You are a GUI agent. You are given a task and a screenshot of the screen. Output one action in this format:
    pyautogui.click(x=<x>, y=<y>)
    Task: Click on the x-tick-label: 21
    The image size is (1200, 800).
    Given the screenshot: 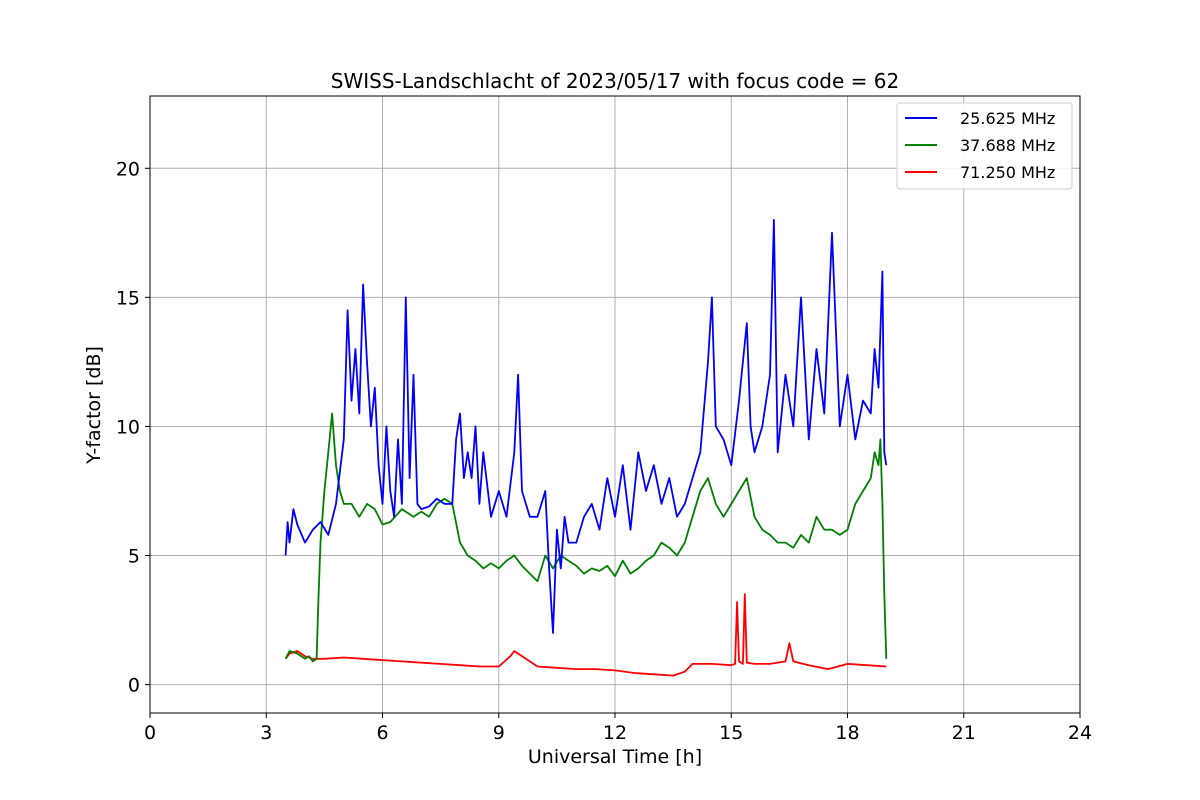 What is the action you would take?
    pyautogui.click(x=964, y=733)
    